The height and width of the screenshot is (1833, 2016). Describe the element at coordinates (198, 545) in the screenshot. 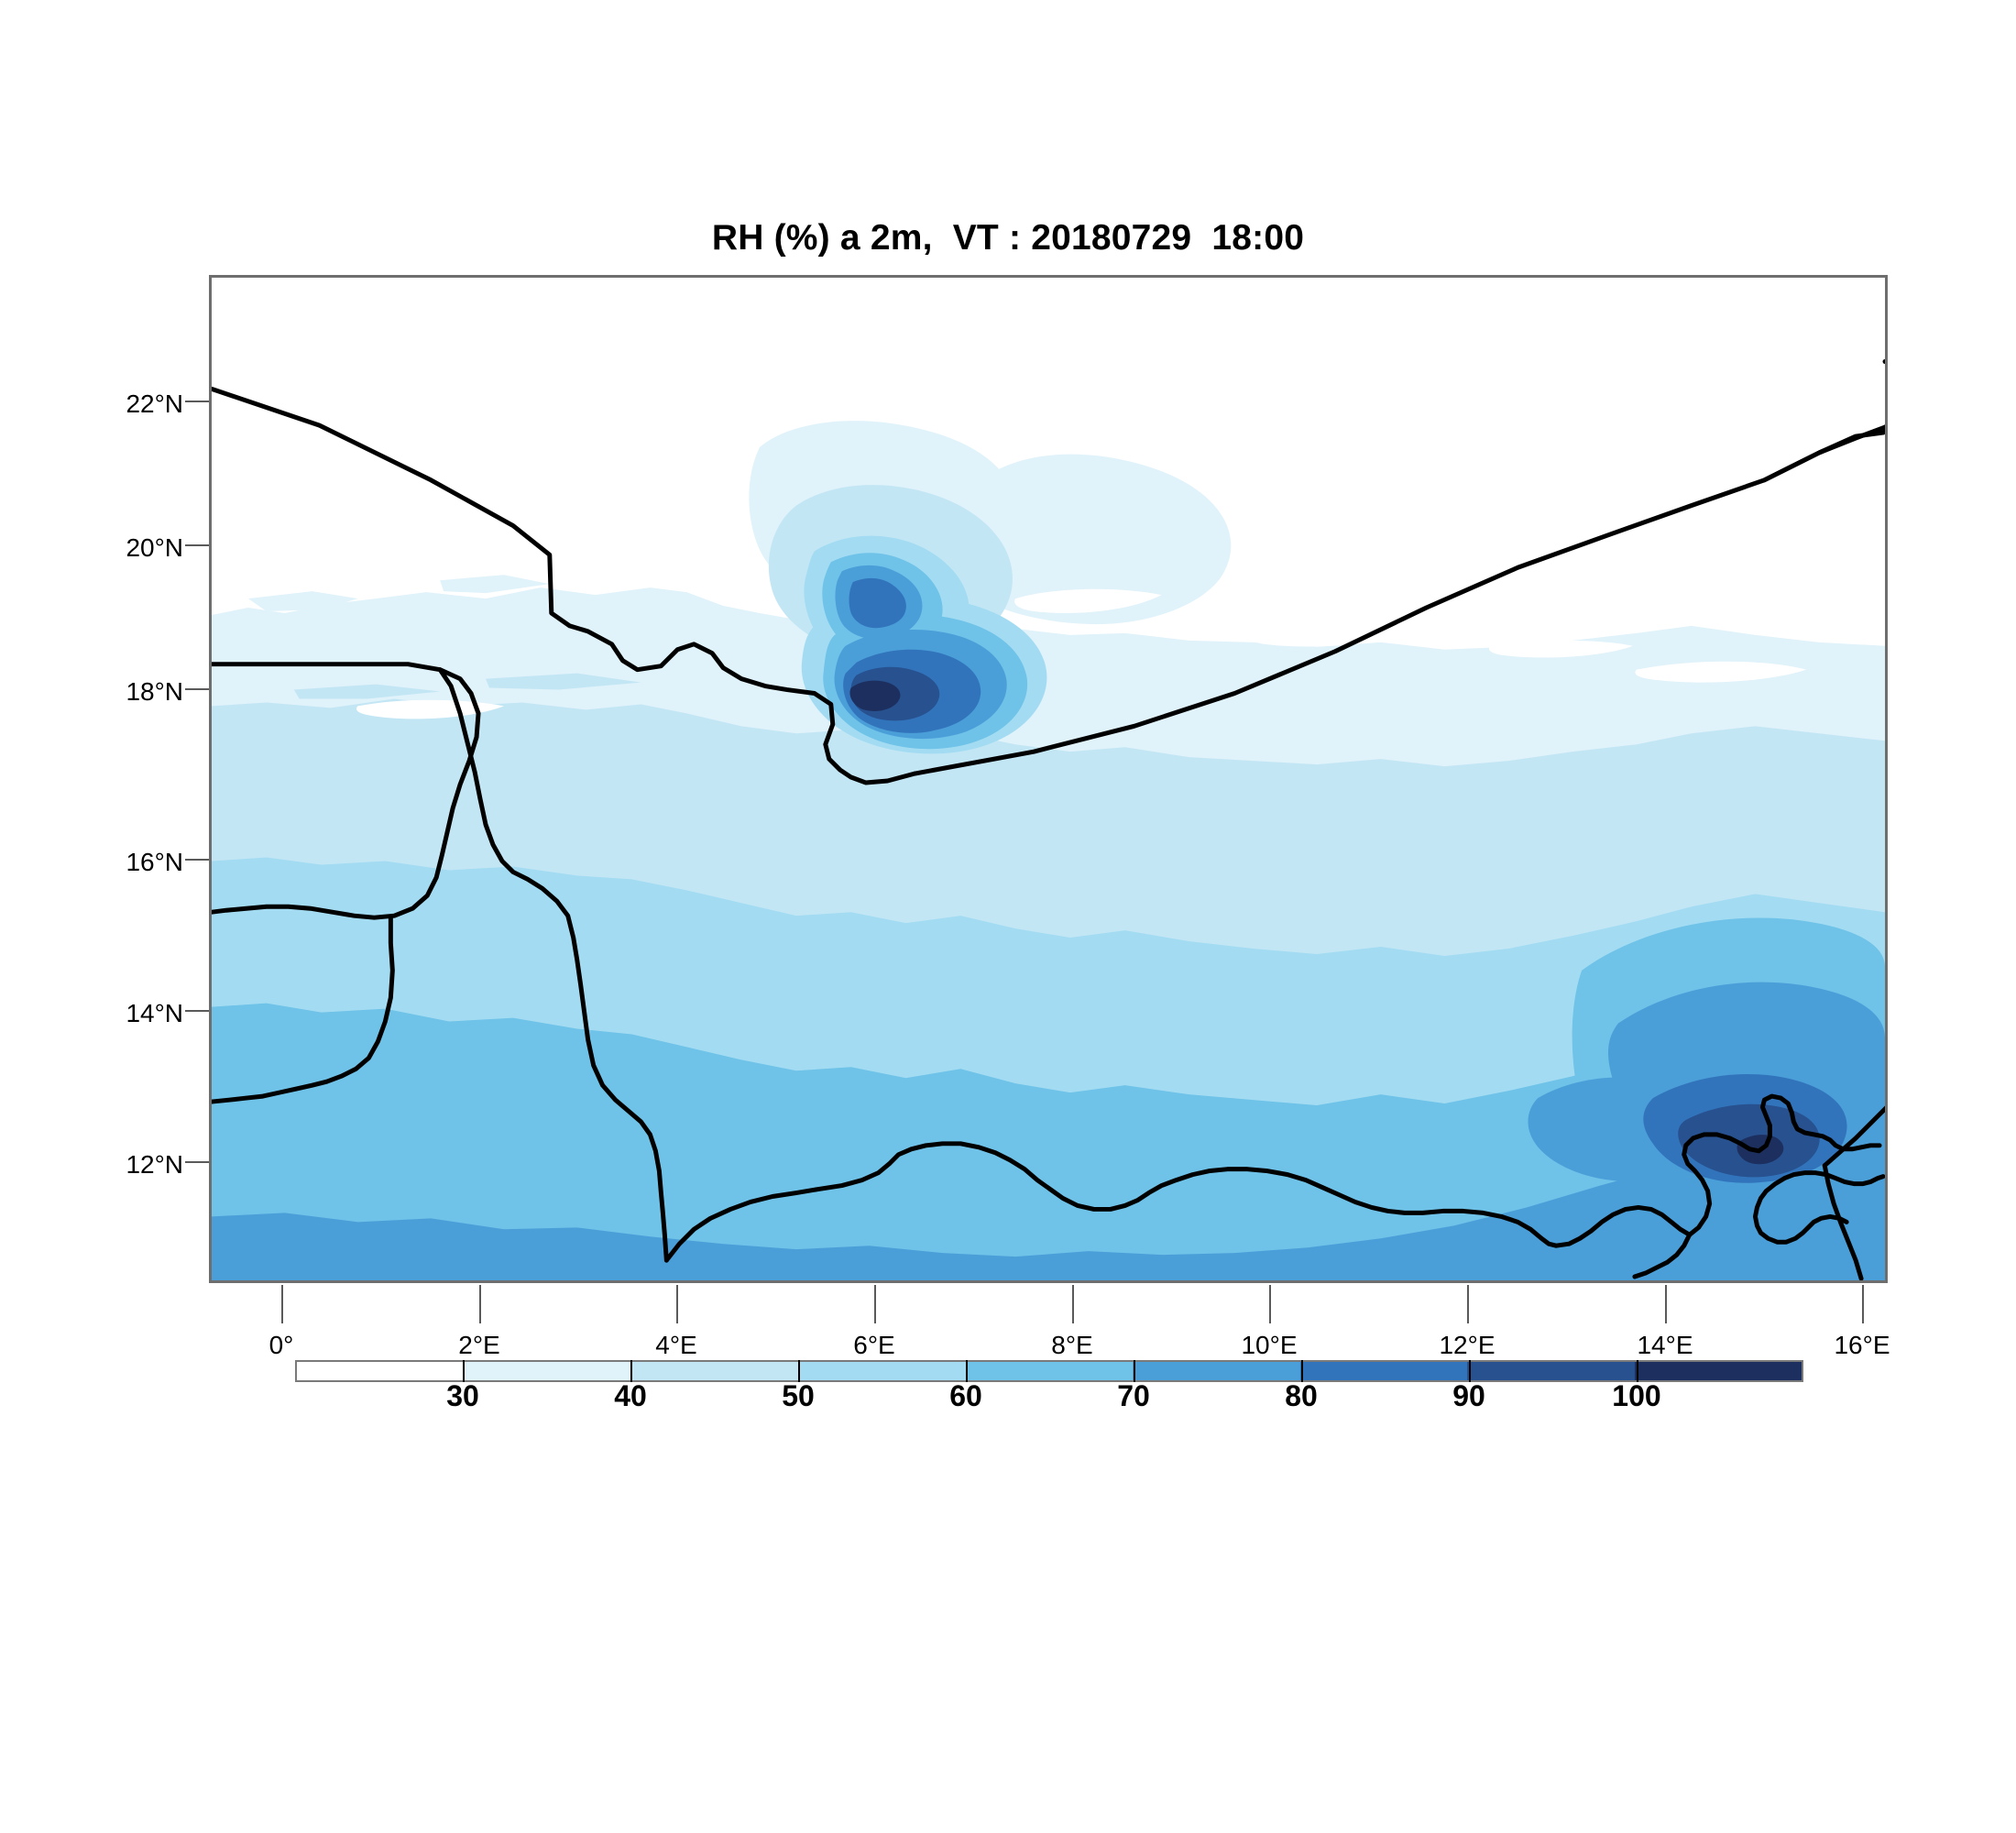

I see `y-axis-tick-20n` at that location.